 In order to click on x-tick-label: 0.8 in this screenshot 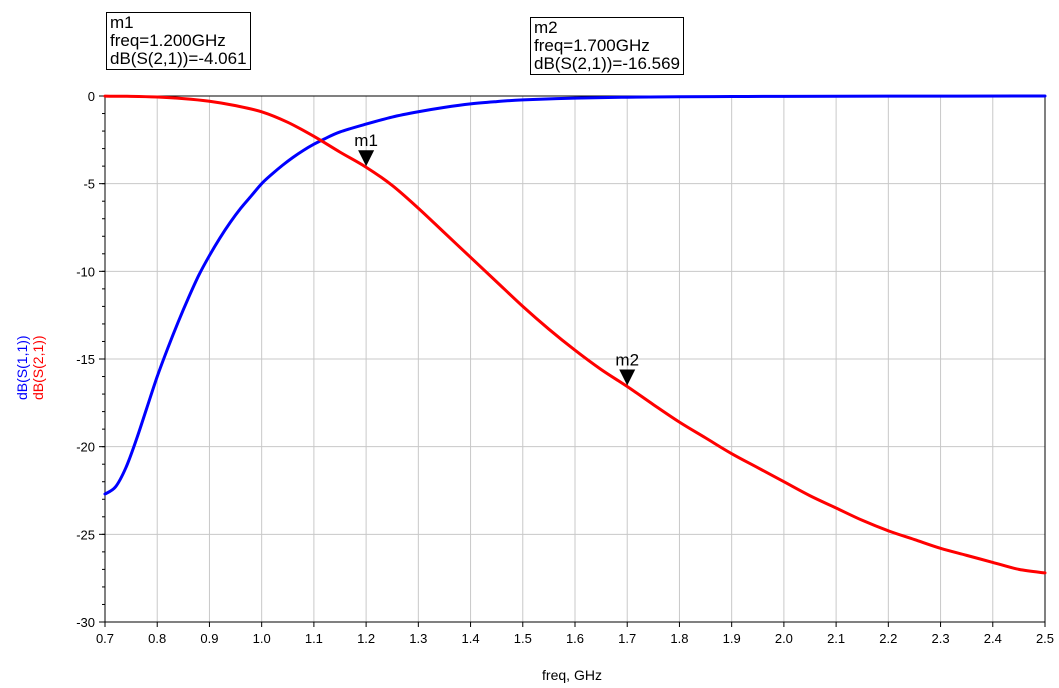, I will do `click(157, 638)`.